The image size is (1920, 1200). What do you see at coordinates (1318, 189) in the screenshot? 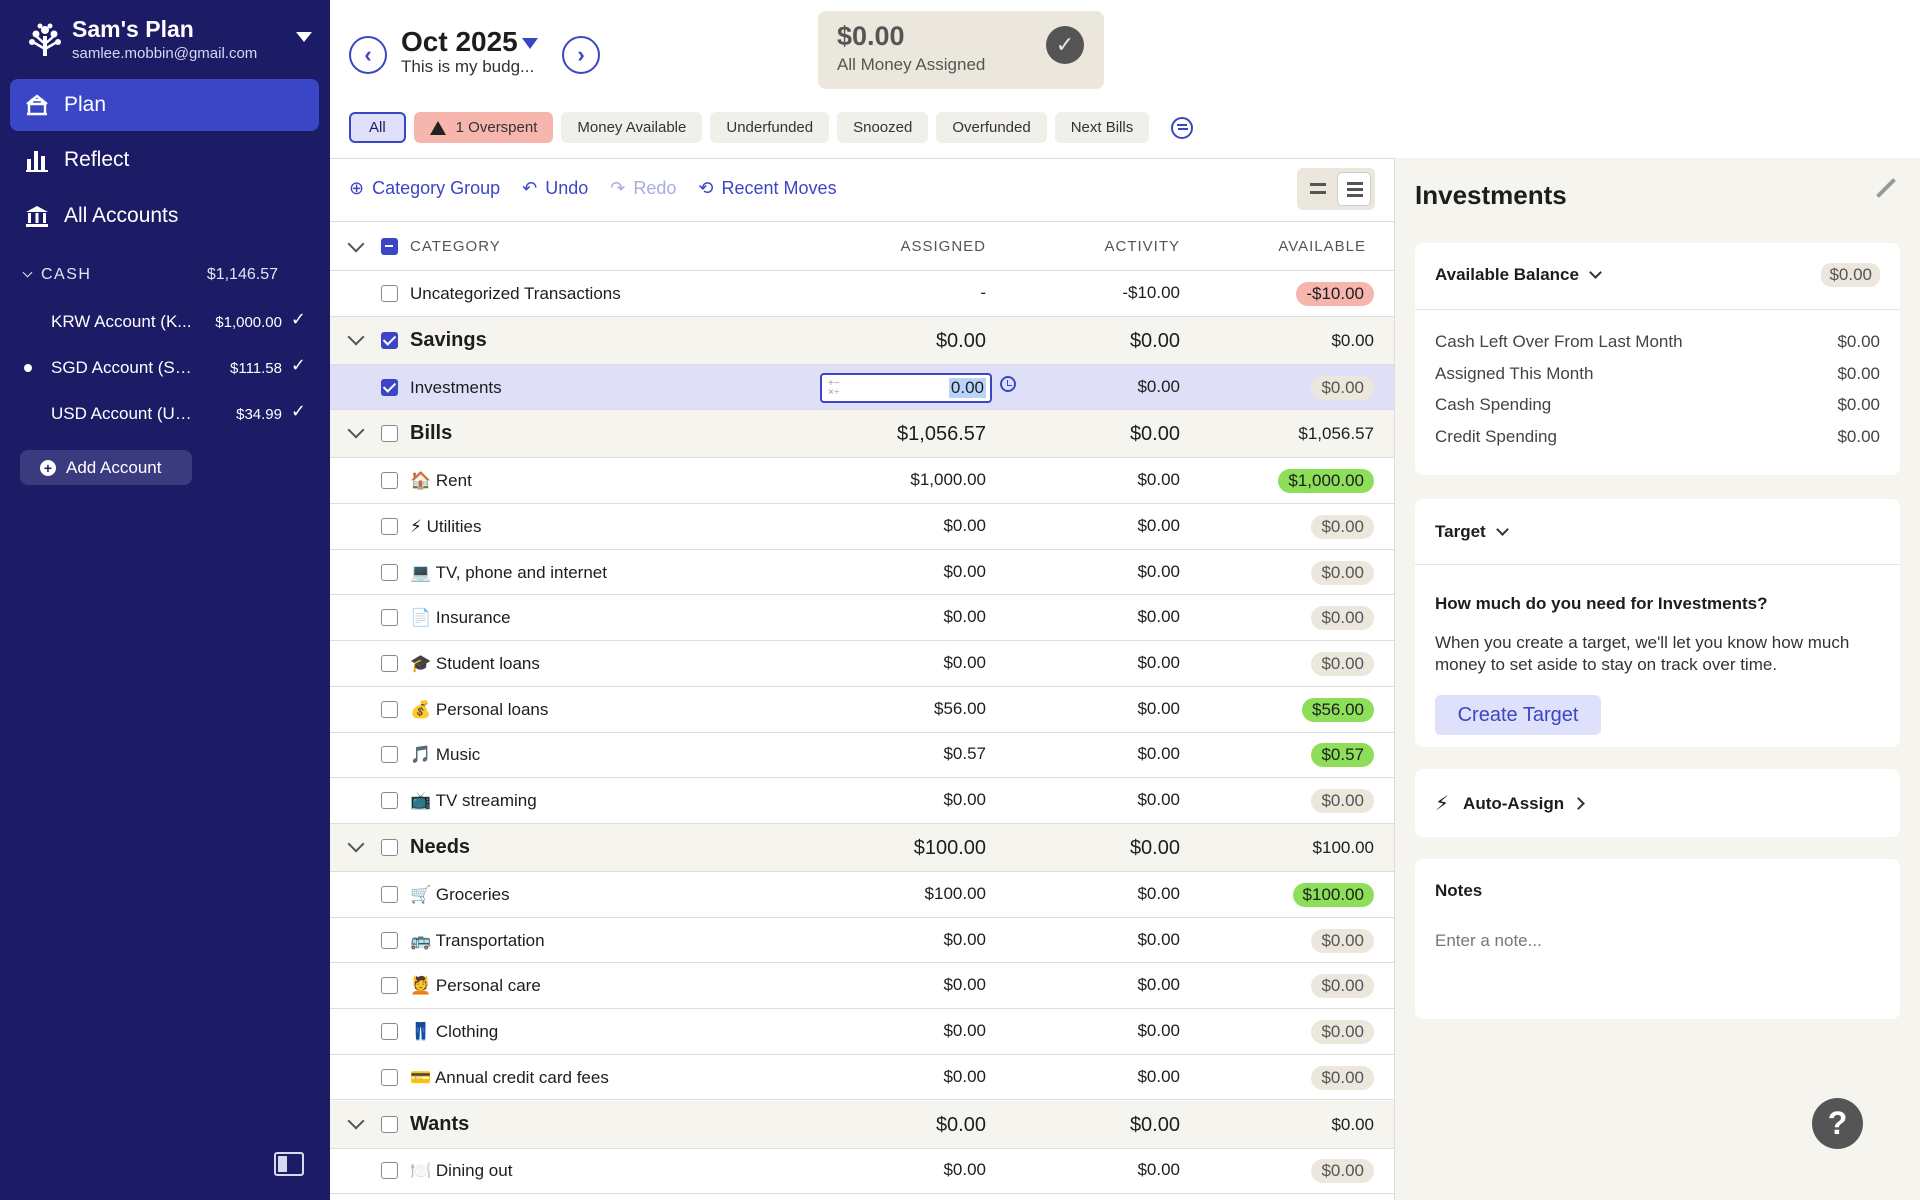
I see `compact-view-button` at bounding box center [1318, 189].